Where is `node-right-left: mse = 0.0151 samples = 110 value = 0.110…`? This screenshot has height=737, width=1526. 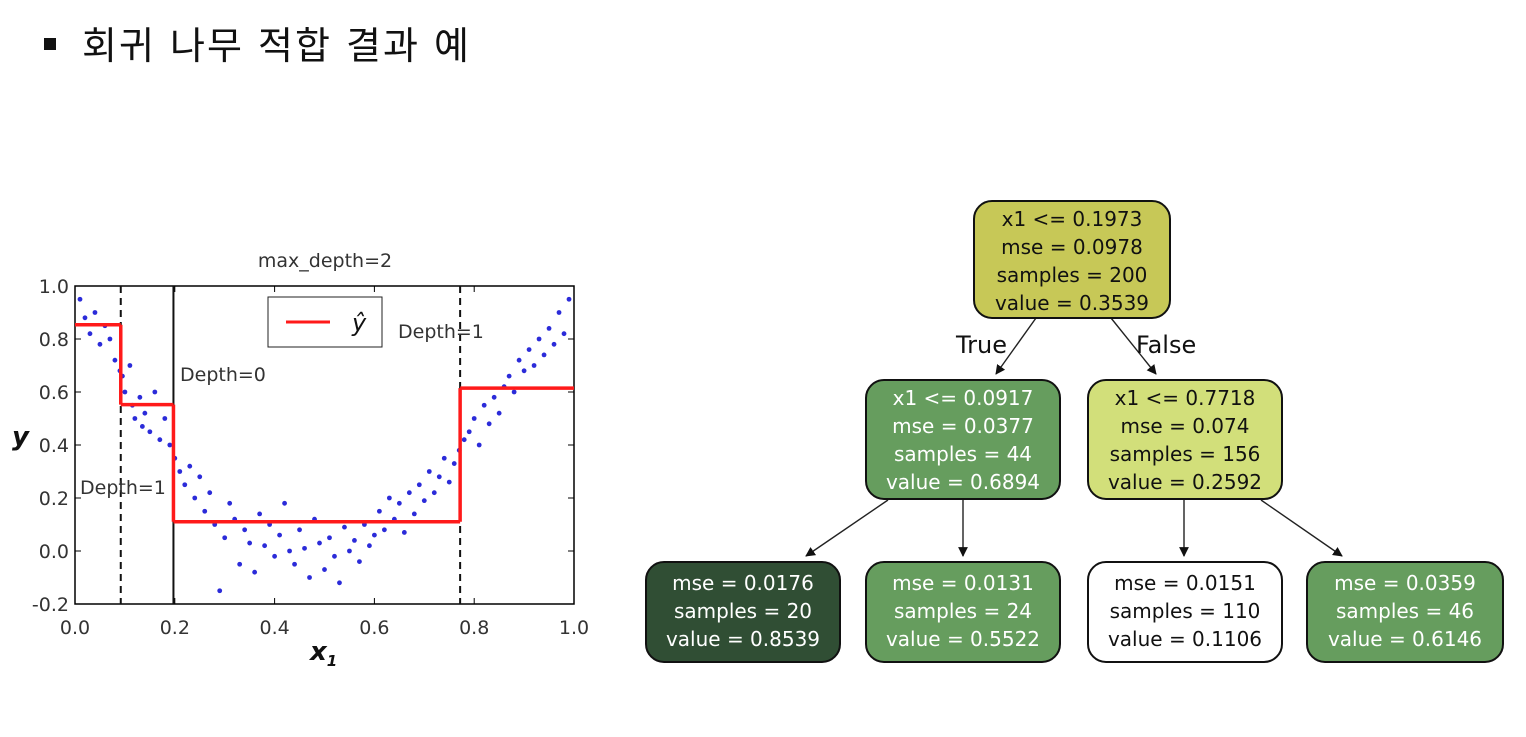
node-right-left: mse = 0.0151 samples = 110 value = 0.110… is located at coordinates (1185, 612).